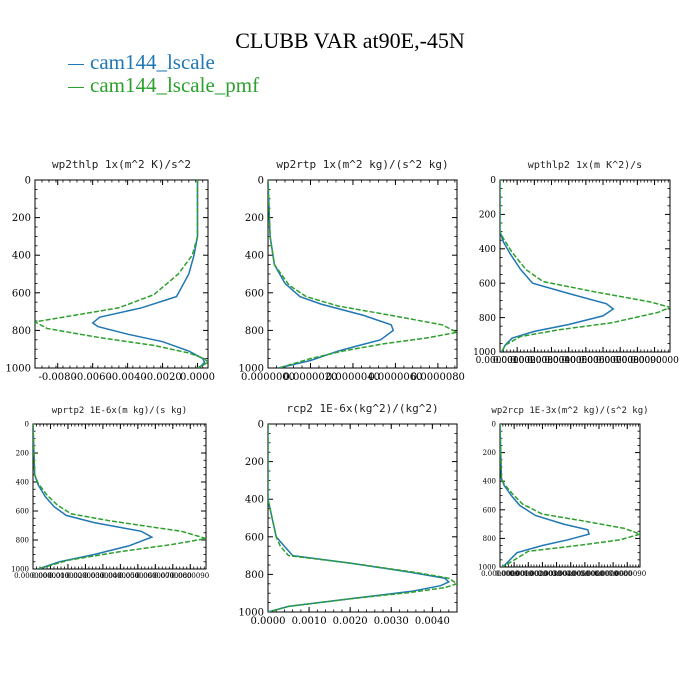 The image size is (700, 700). I want to click on x-tick-label: 0.0000010, so click(514, 574).